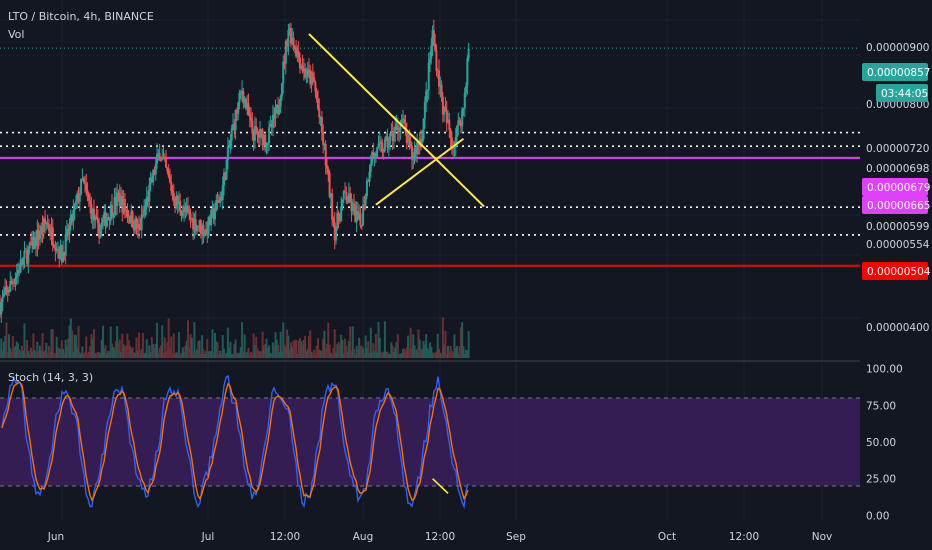  What do you see at coordinates (363, 537) in the screenshot?
I see `time-tick-label: Aug` at bounding box center [363, 537].